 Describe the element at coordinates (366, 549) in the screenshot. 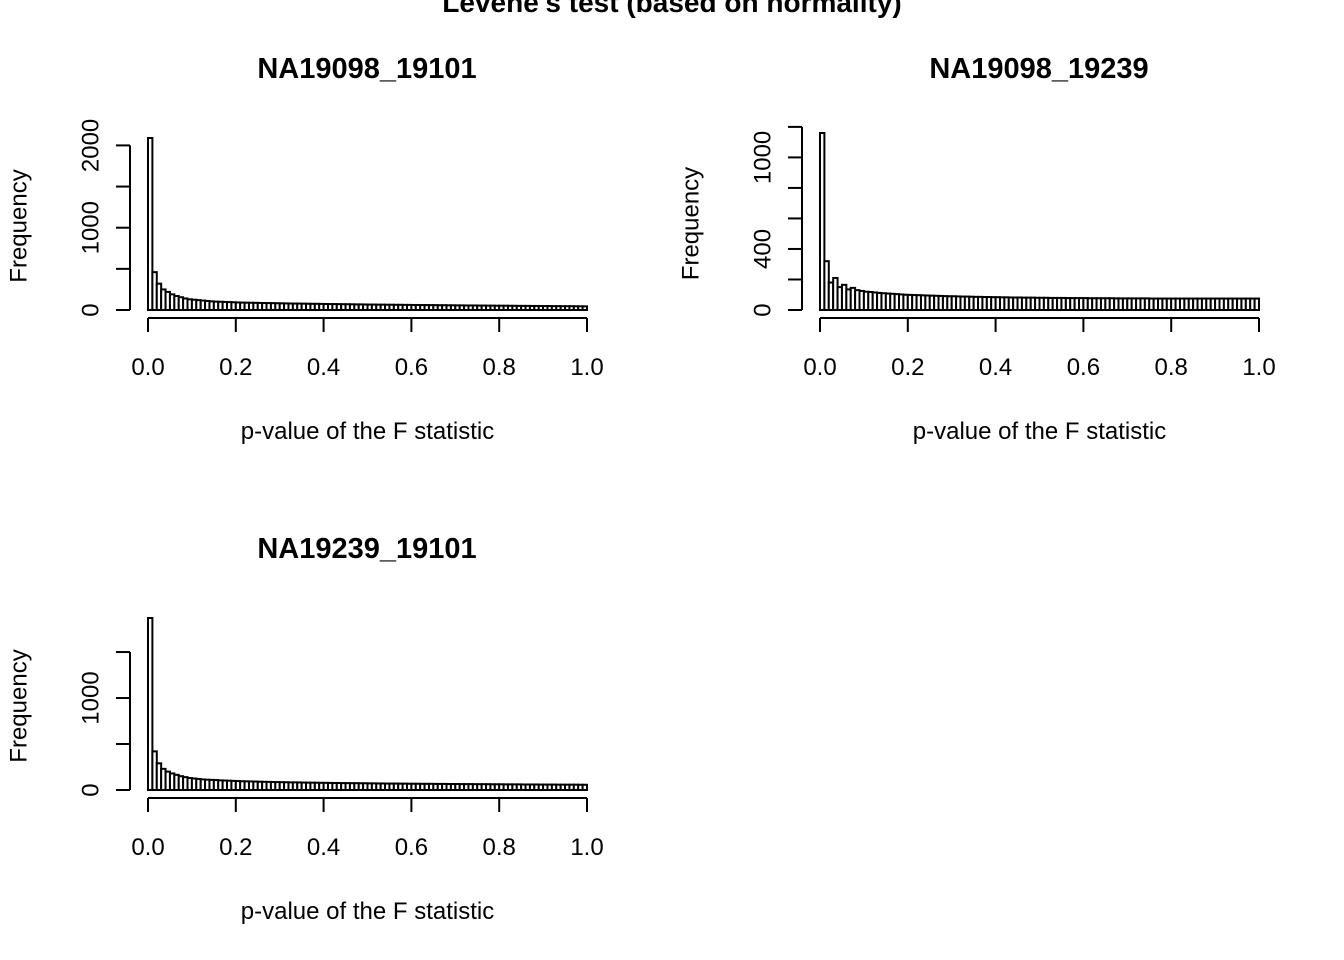

I see `panel-title: NA19239_19101` at that location.